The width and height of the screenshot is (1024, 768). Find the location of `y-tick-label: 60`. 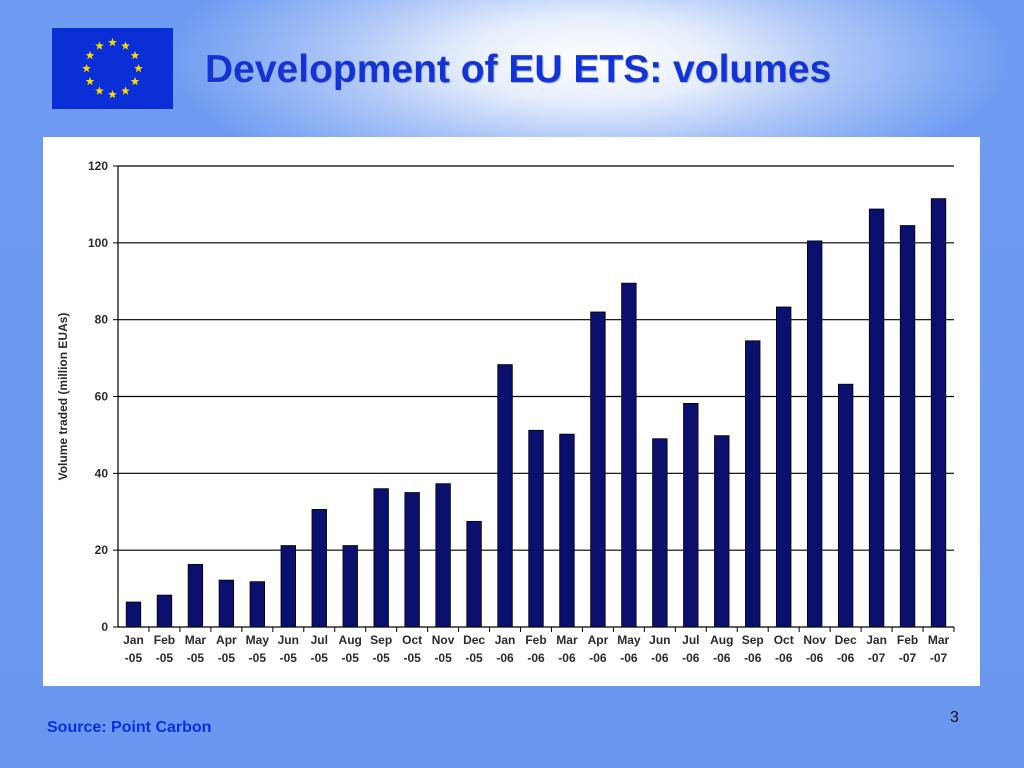

y-tick-label: 60 is located at coordinates (102, 397).